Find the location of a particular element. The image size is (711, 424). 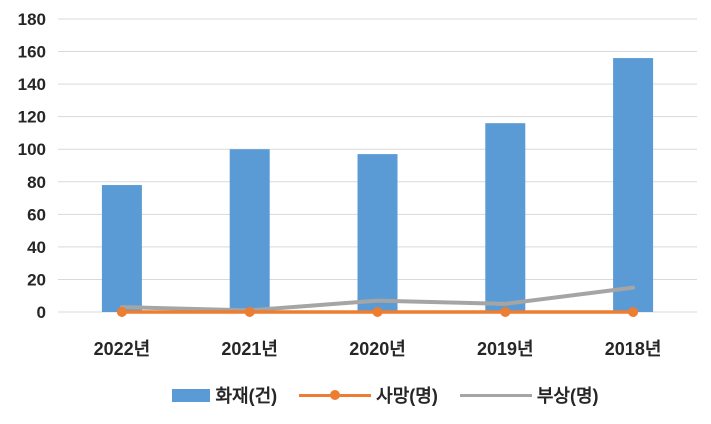

legend-item-injuries: 부상(명) is located at coordinates (529, 395).